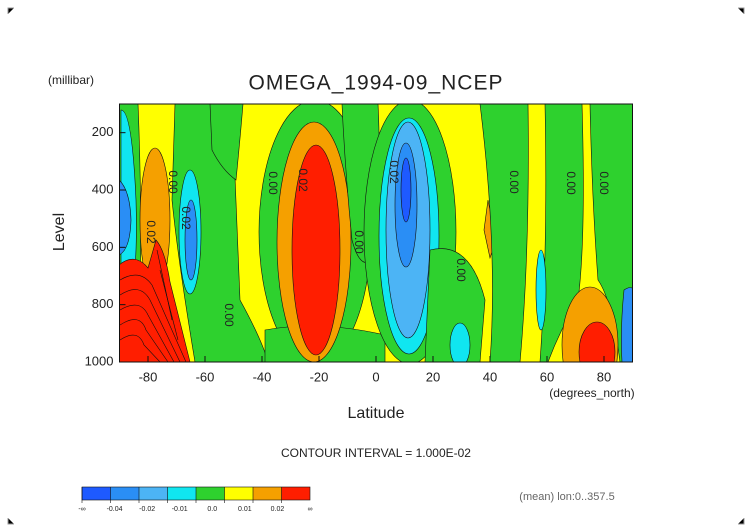  Describe the element at coordinates (245, 509) in the screenshot. I see `colorbar-label: 0.01` at that location.